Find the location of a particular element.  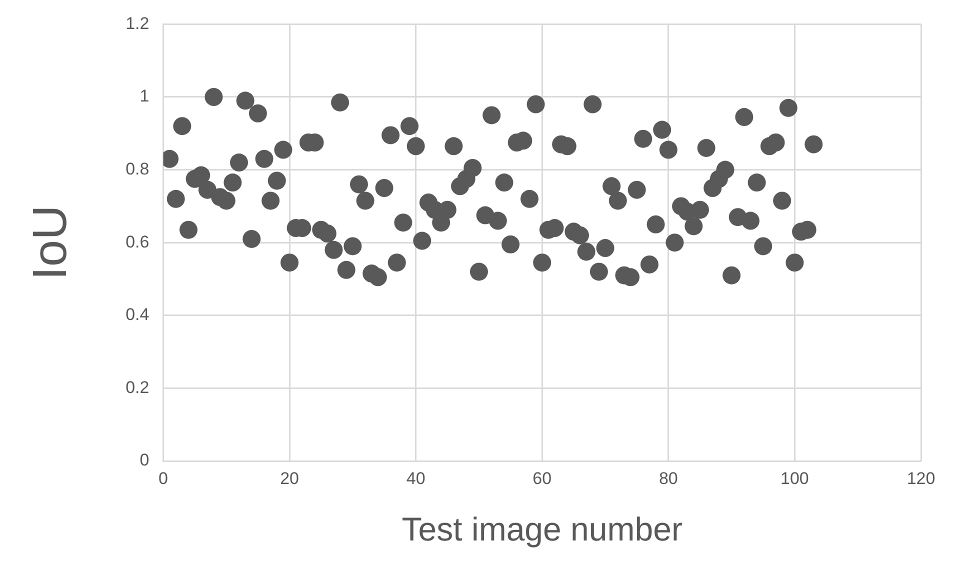

y-tick-label: 0.4 is located at coordinates (138, 314).